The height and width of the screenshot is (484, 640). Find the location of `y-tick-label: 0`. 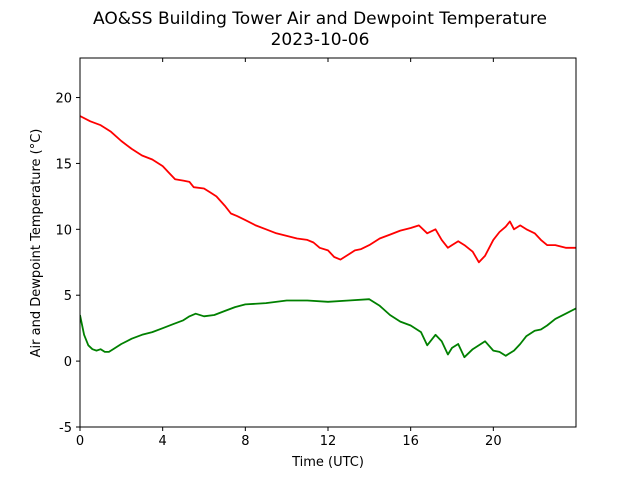

y-tick-label: 0 is located at coordinates (68, 362).